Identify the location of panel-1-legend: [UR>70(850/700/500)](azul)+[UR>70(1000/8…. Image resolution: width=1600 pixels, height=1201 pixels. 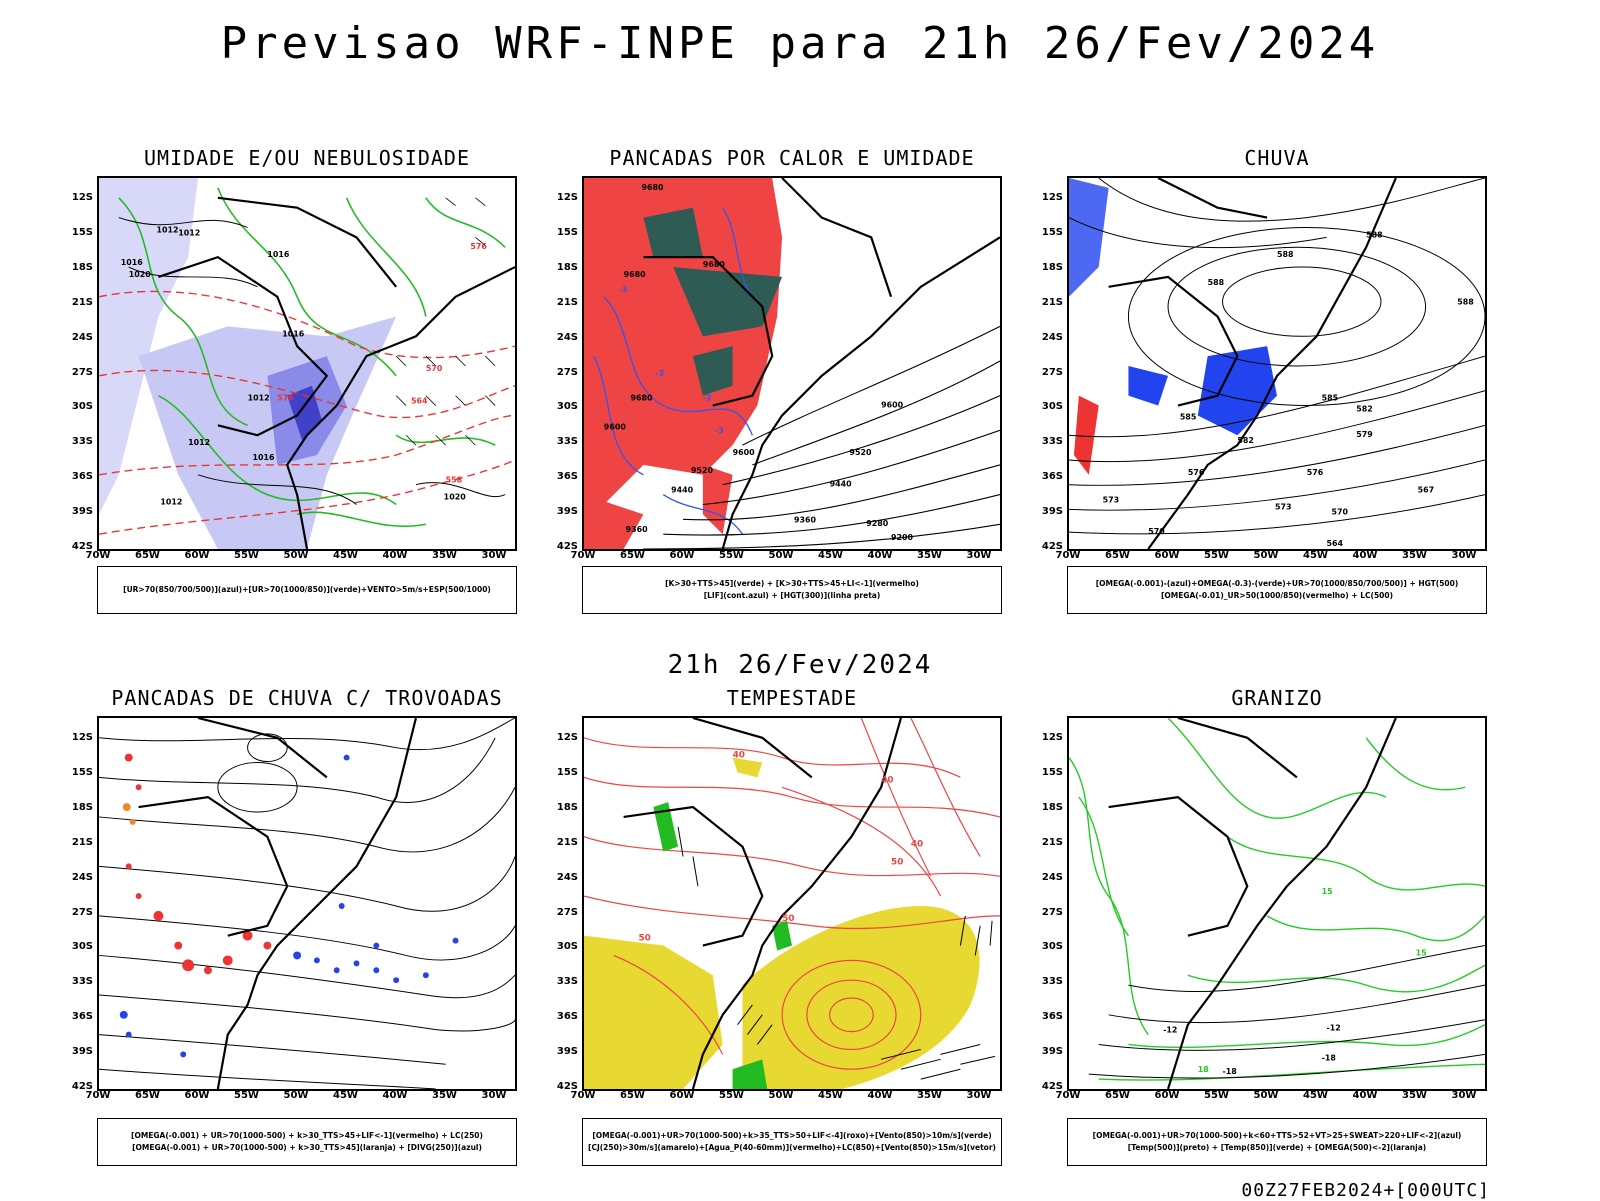
(307, 590).